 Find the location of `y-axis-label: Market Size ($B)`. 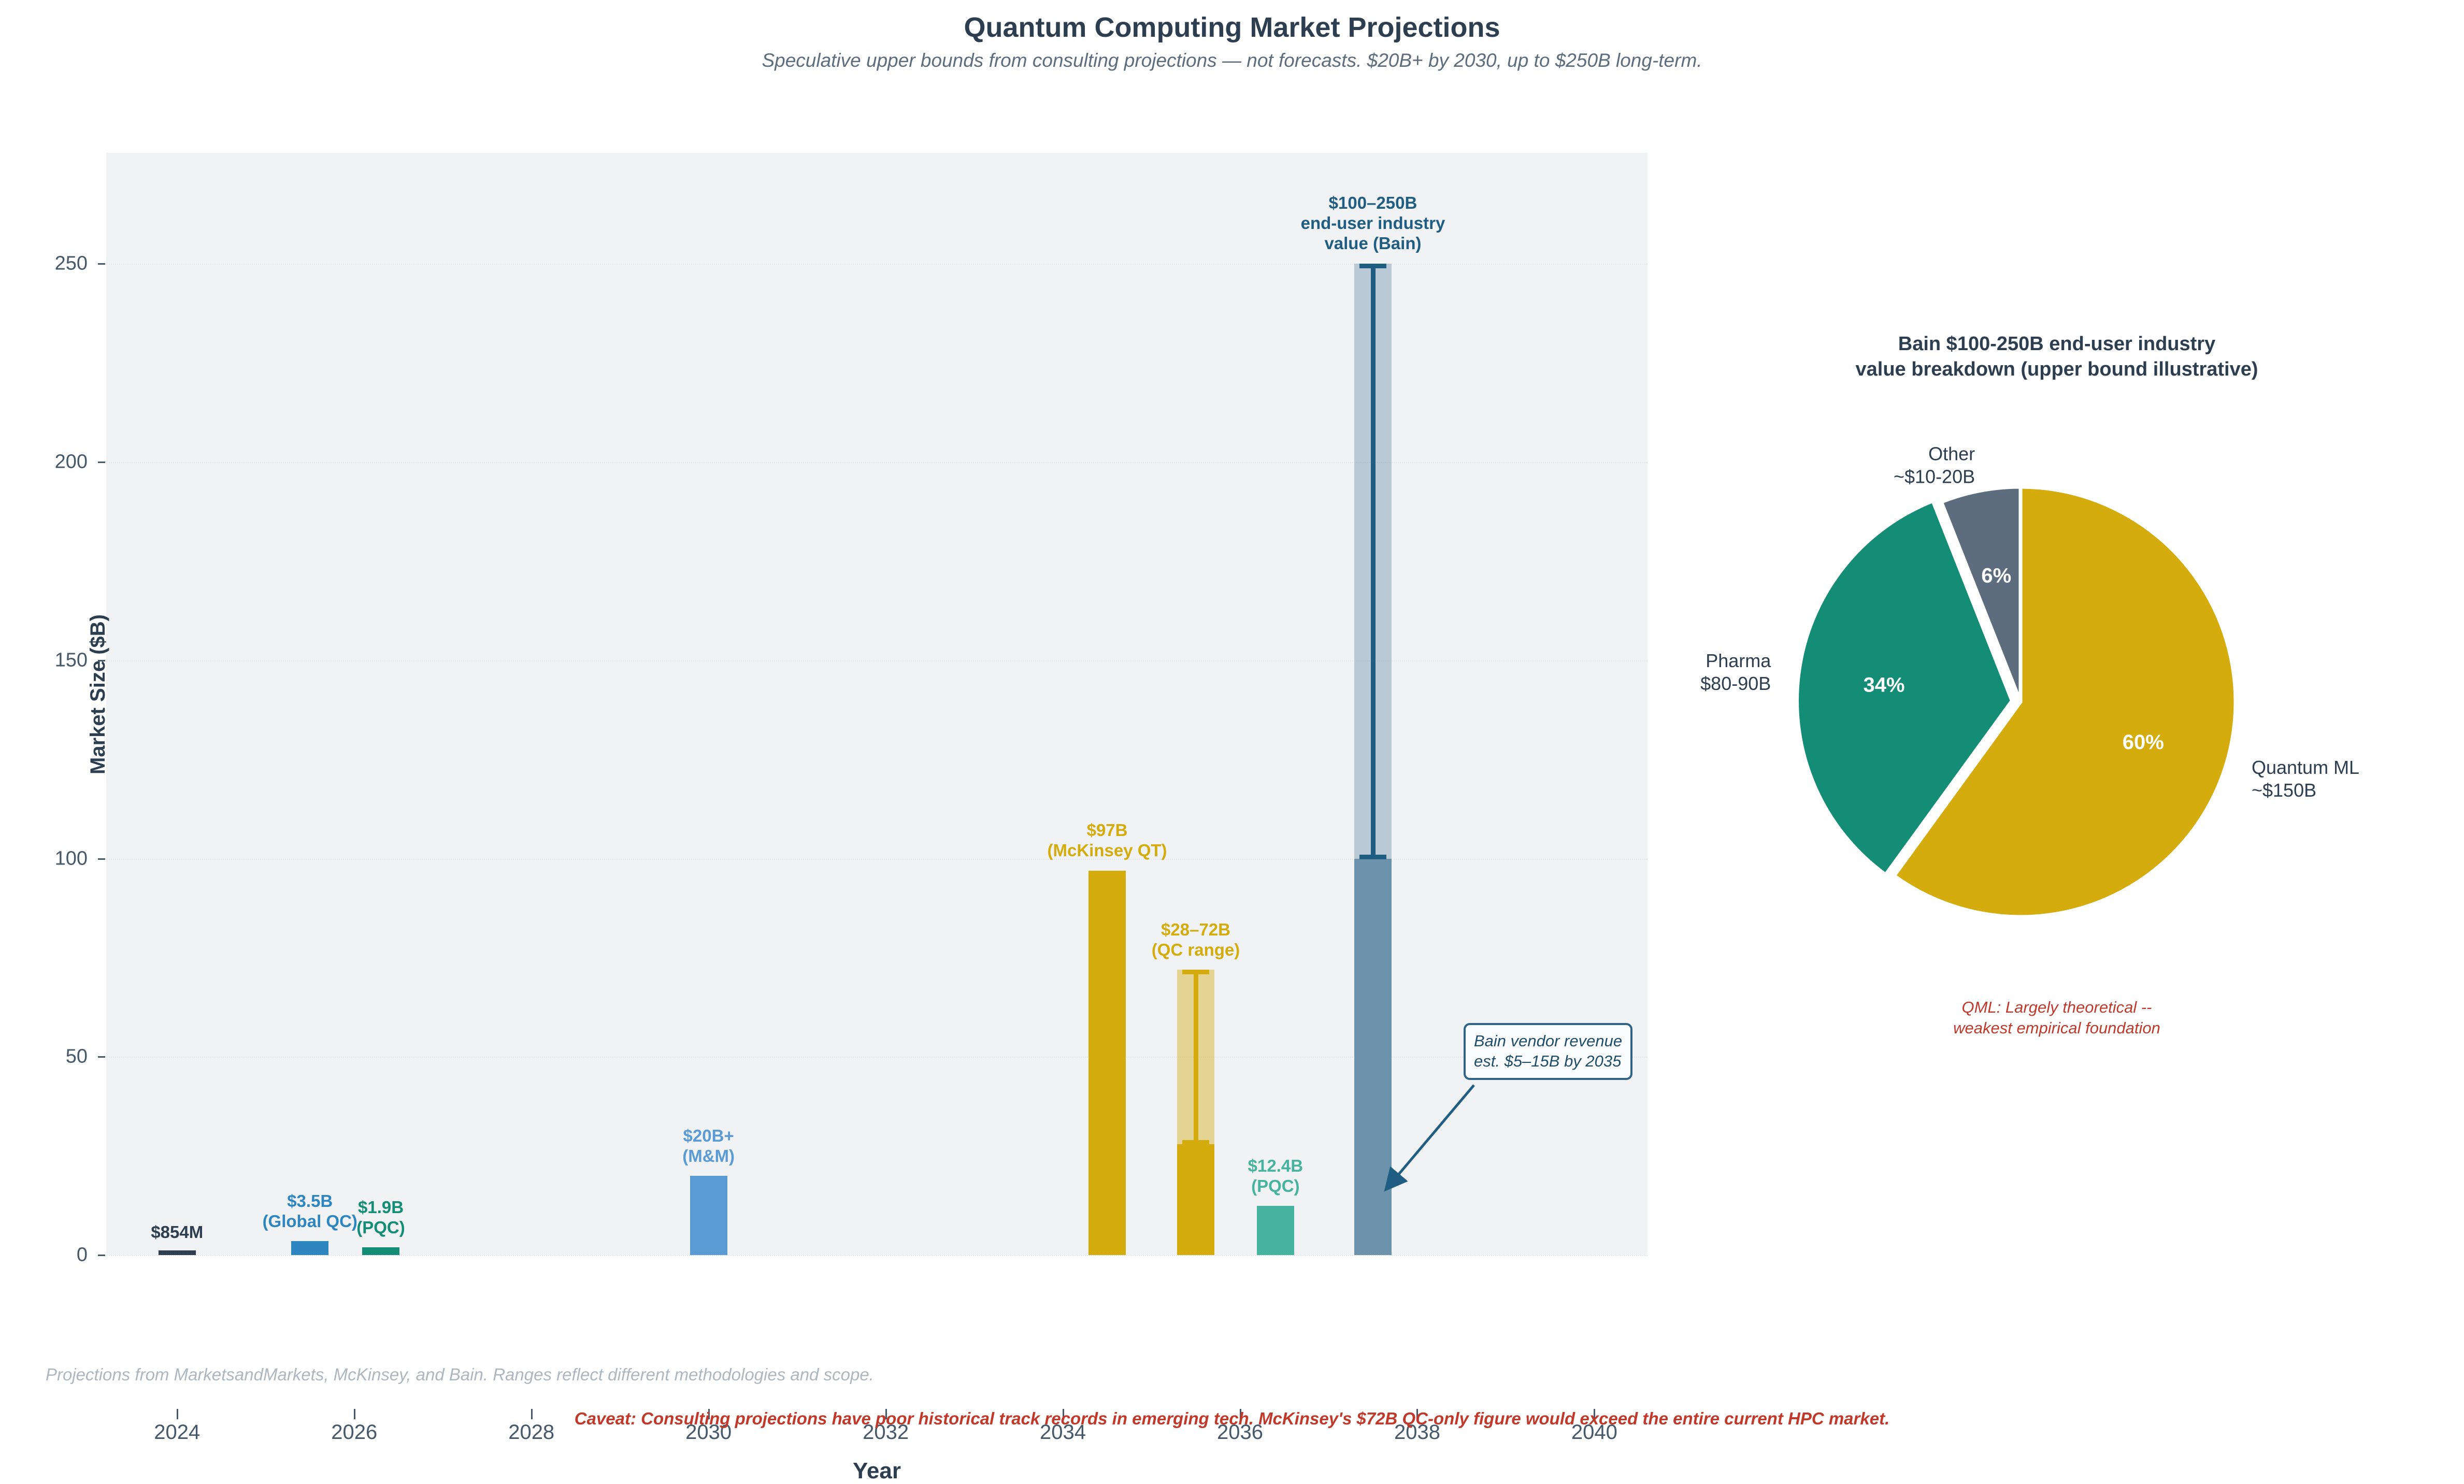

y-axis-label: Market Size ($B) is located at coordinates (98, 694).